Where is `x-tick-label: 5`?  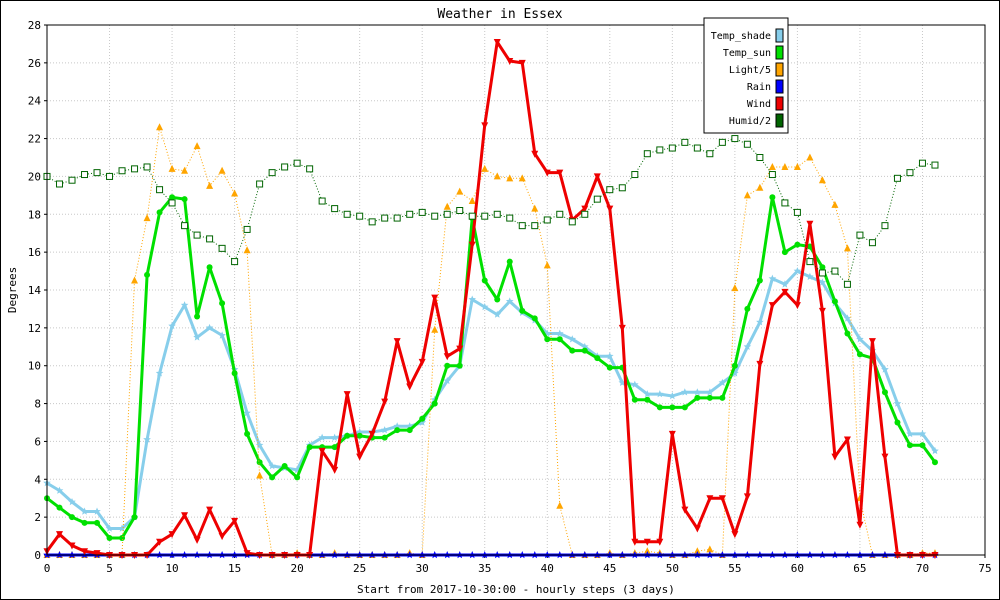 x-tick-label: 5 is located at coordinates (109, 568).